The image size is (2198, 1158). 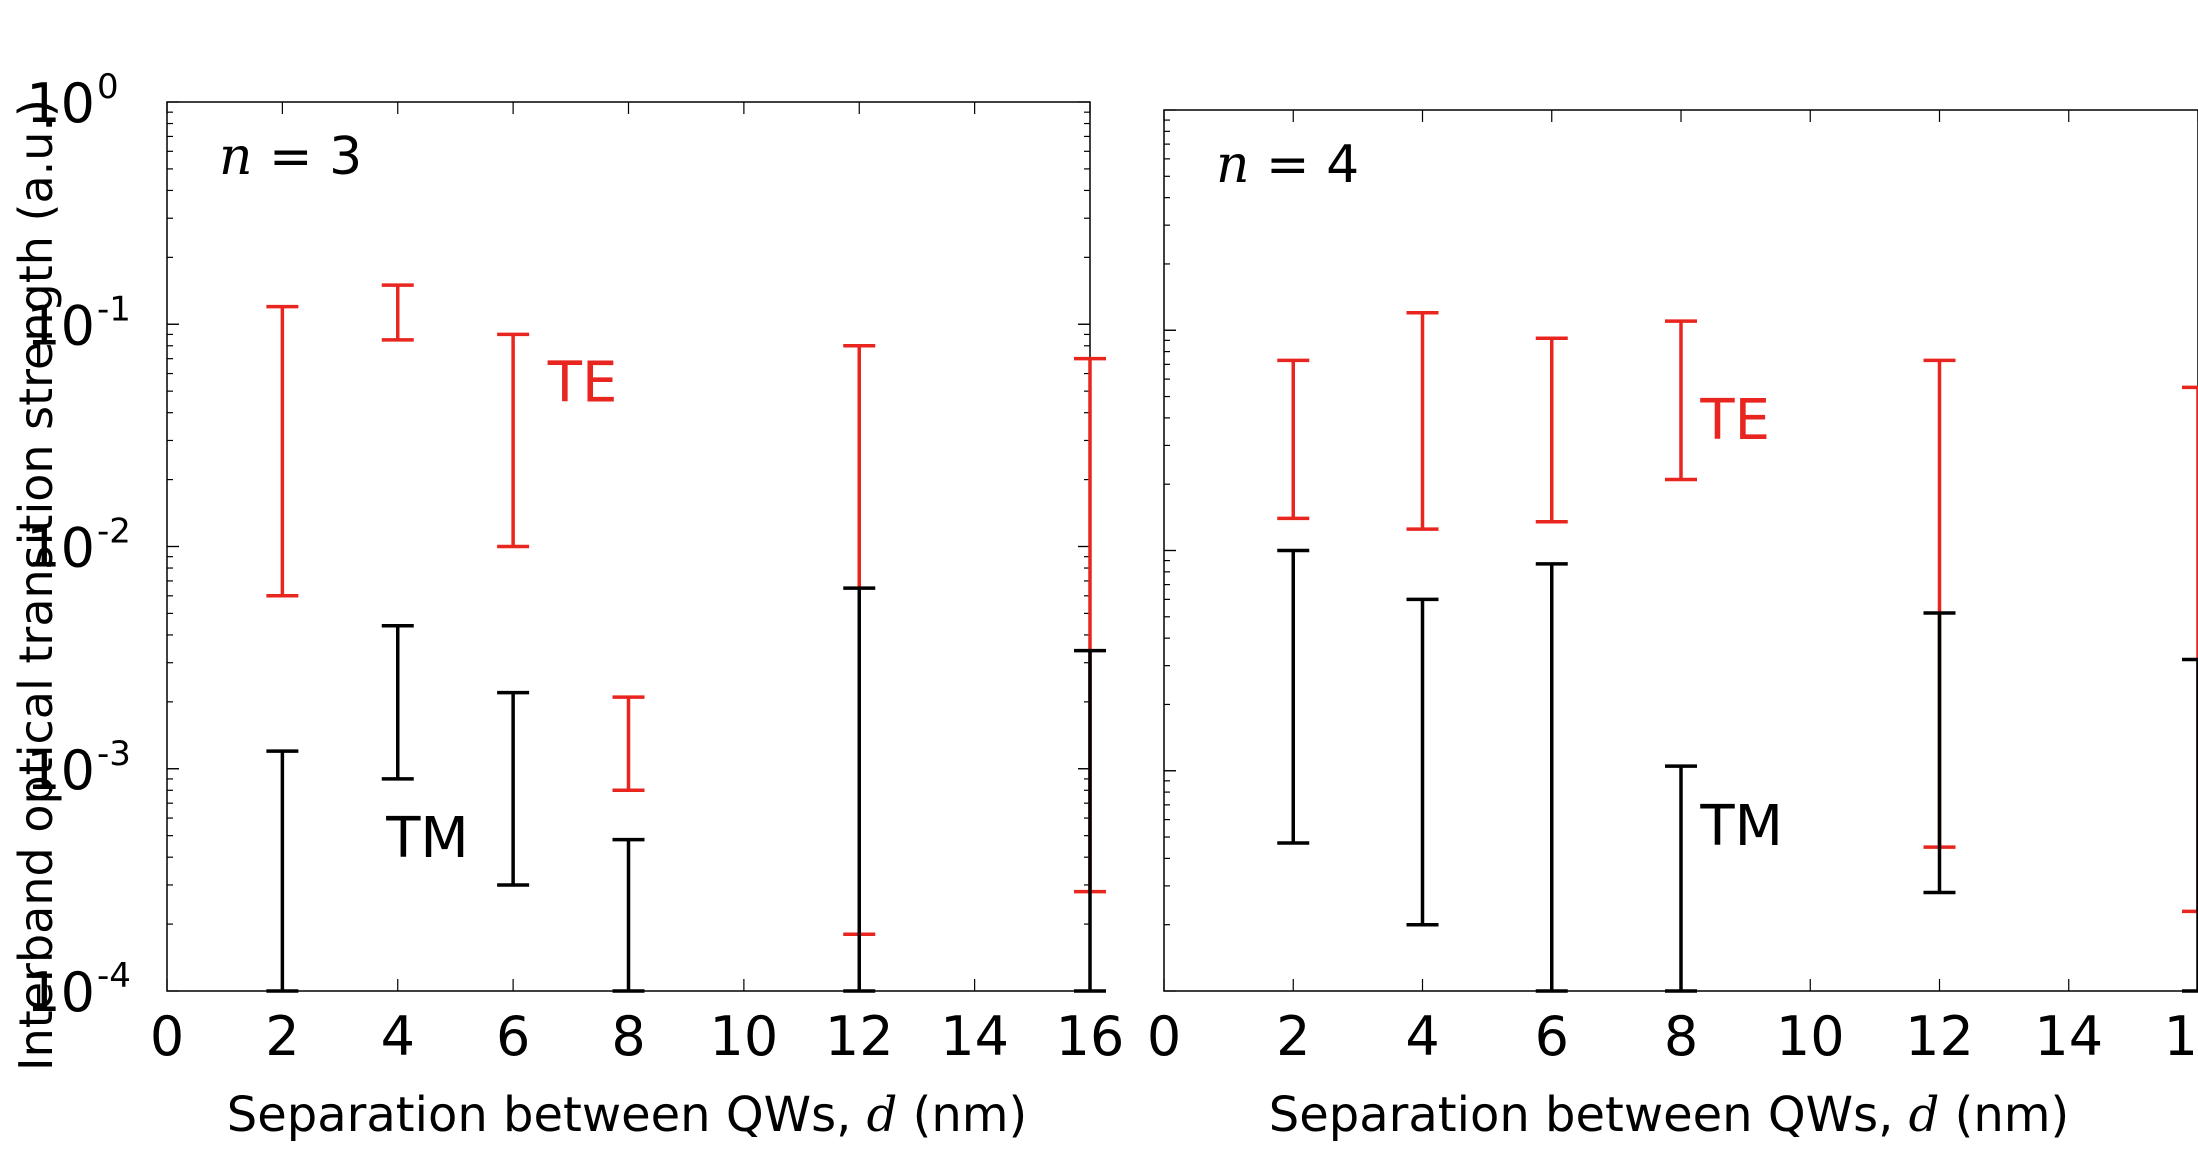 I want to click on y-tick-exponent: 0, so click(x=108, y=87).